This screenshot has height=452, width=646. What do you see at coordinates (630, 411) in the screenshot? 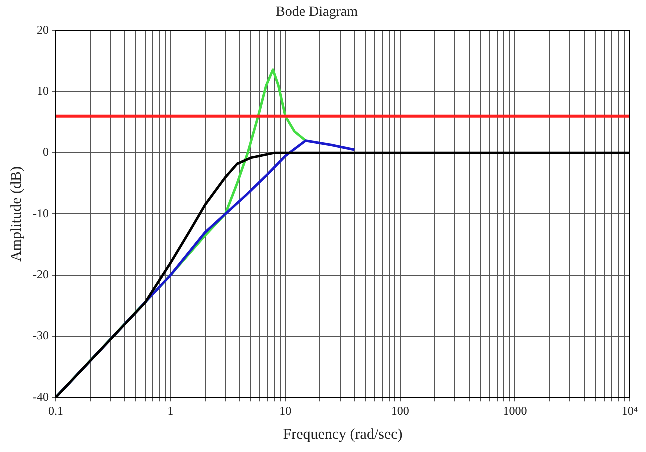
I see `x-tick-label: 10⁴` at bounding box center [630, 411].